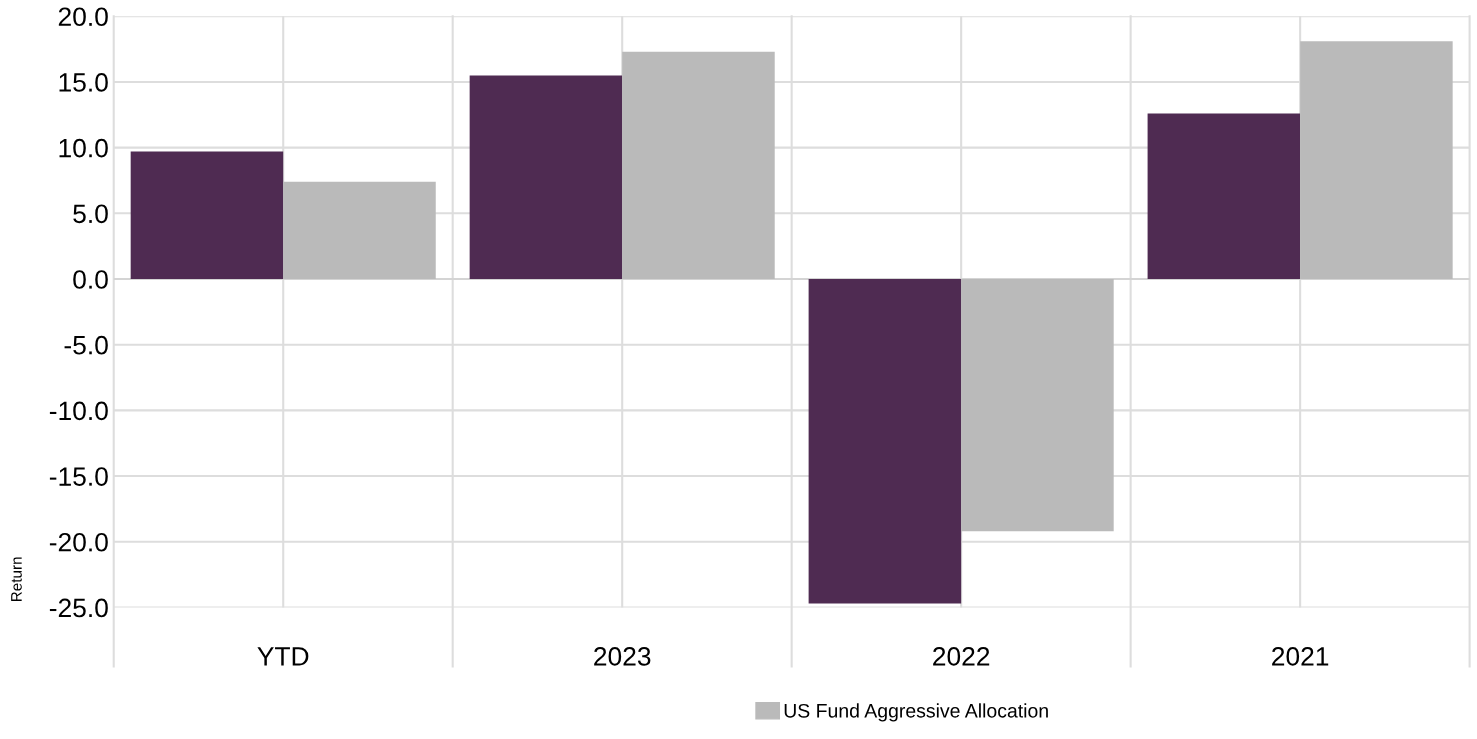 This screenshot has height=739, width=1477. What do you see at coordinates (86, 345) in the screenshot?
I see `y-tick-label: -5.0` at bounding box center [86, 345].